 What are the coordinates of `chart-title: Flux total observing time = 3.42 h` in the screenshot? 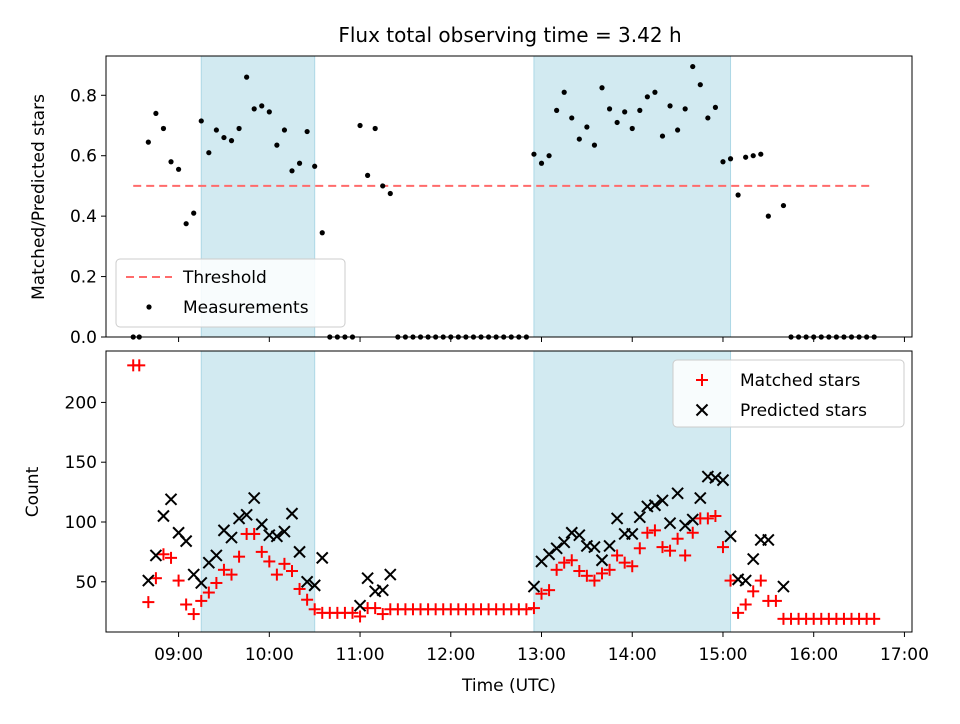 It's located at (509, 35).